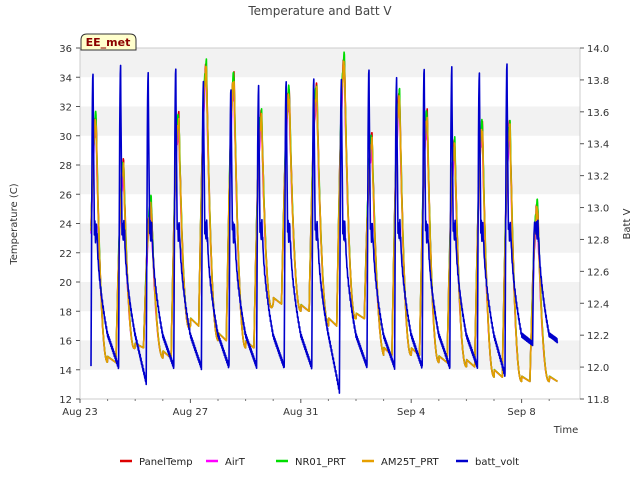 The image size is (640, 480). What do you see at coordinates (598, 336) in the screenshot?
I see `y2-tick-label: 12.2` at bounding box center [598, 336].